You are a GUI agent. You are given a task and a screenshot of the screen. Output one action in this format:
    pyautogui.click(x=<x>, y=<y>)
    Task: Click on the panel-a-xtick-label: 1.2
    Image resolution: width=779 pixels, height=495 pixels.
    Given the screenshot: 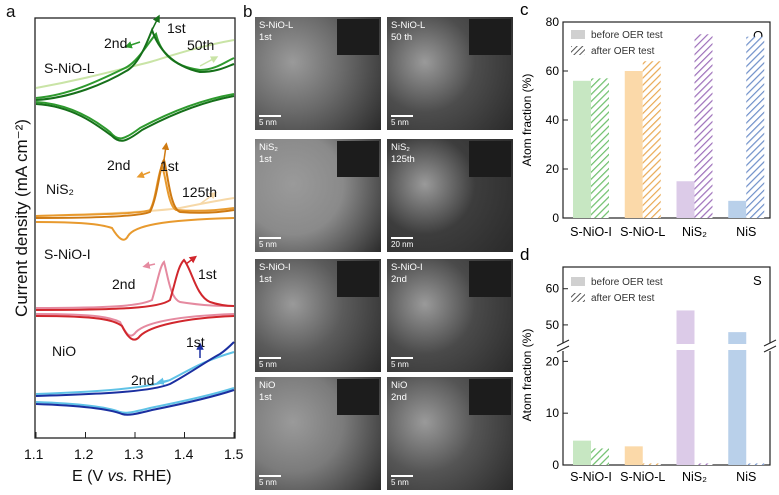 What is the action you would take?
    pyautogui.click(x=84, y=454)
    